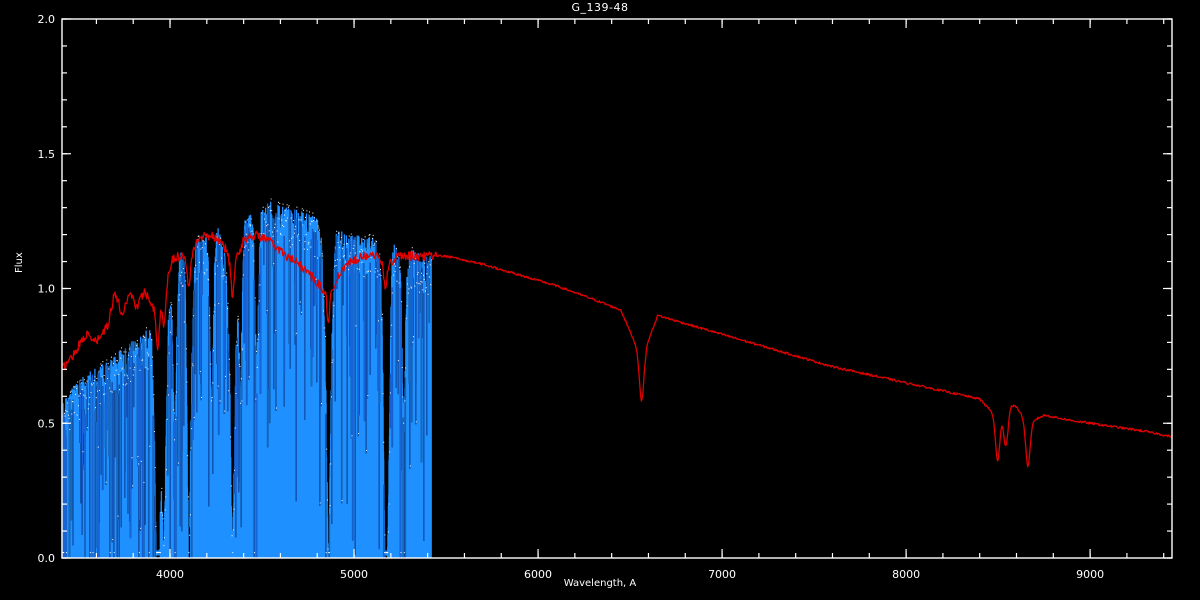 Image resolution: width=1200 pixels, height=600 pixels. What do you see at coordinates (47, 558) in the screenshot?
I see `y-tick-label: 0.0` at bounding box center [47, 558].